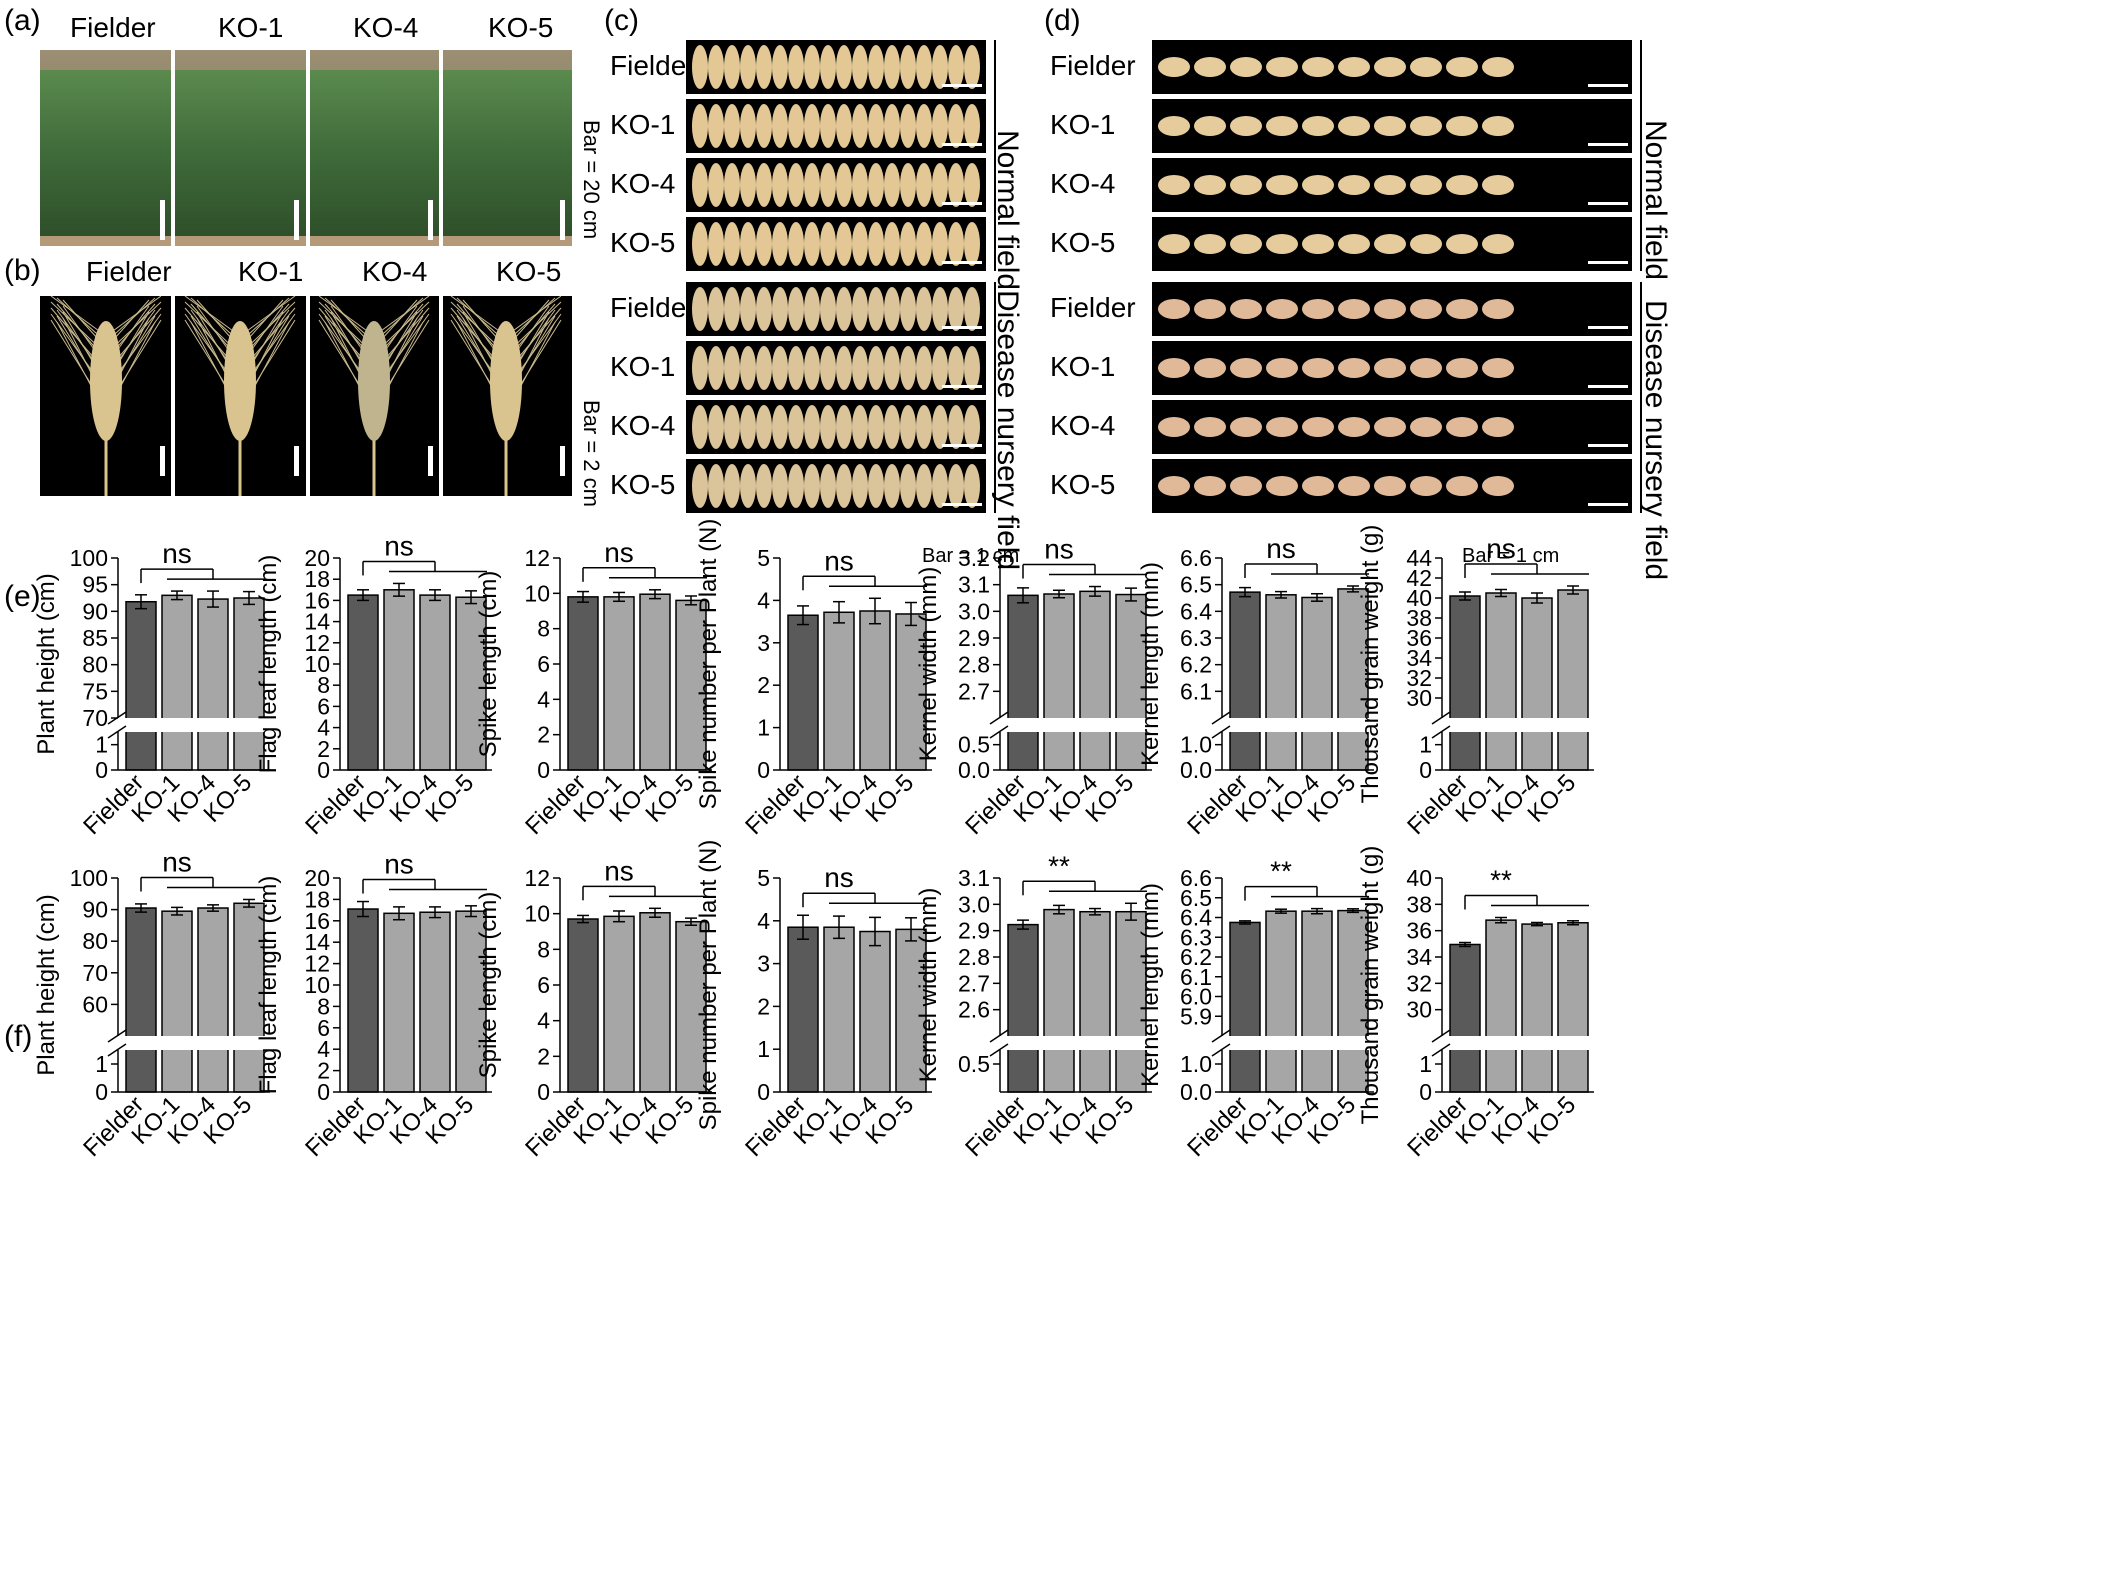  Describe the element at coordinates (995, 397) in the screenshot. I see `group-bracket` at that location.